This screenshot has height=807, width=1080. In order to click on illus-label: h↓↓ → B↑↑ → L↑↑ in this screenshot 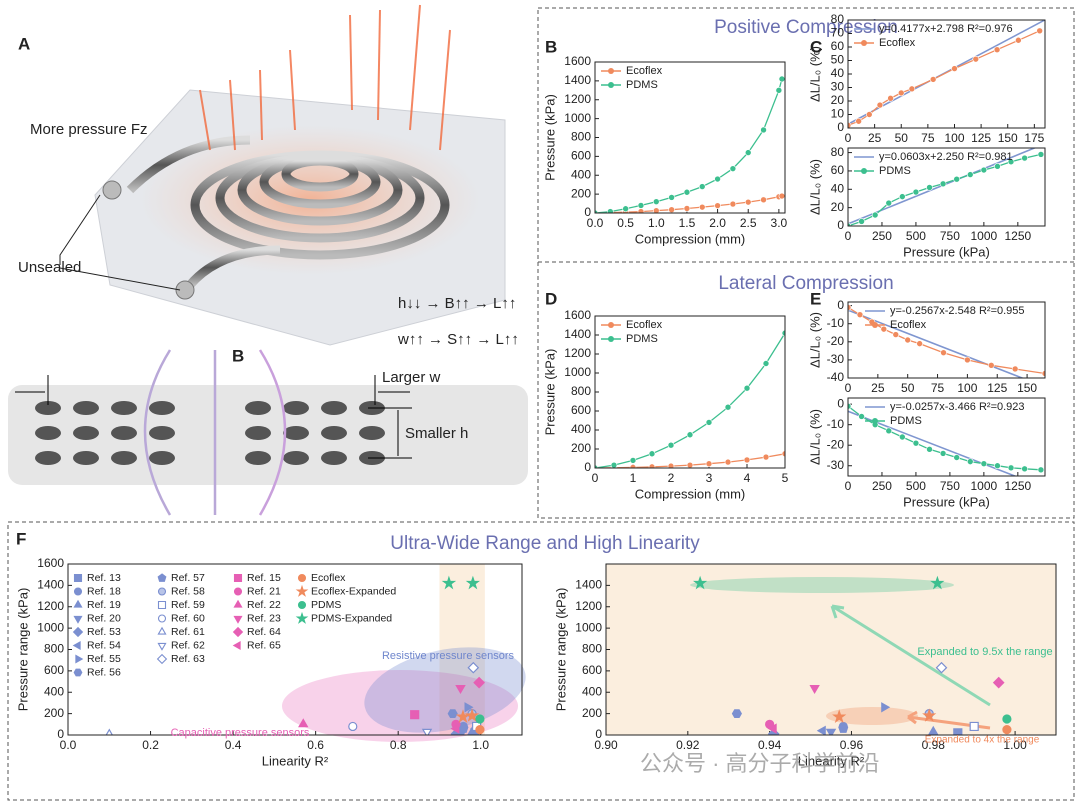, I will do `click(457, 303)`.